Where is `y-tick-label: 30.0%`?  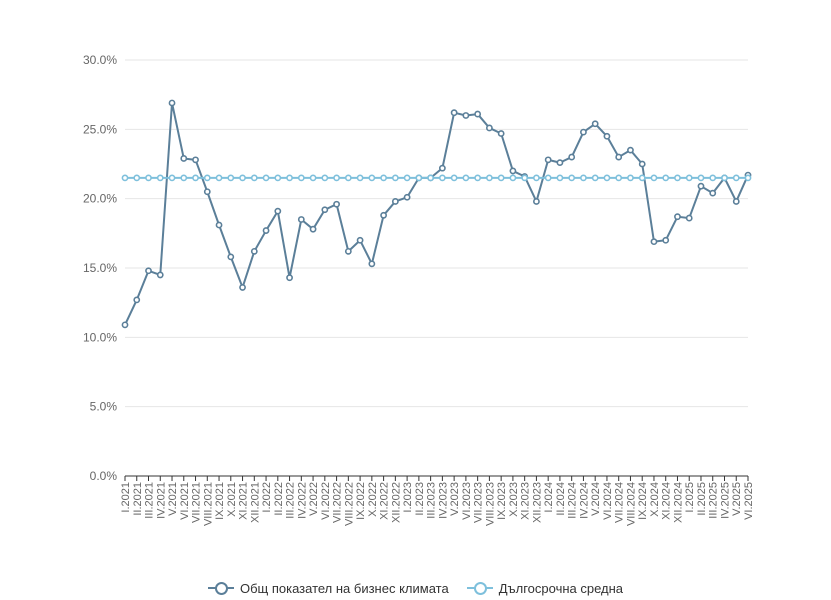 y-tick-label: 30.0% is located at coordinates (100, 60).